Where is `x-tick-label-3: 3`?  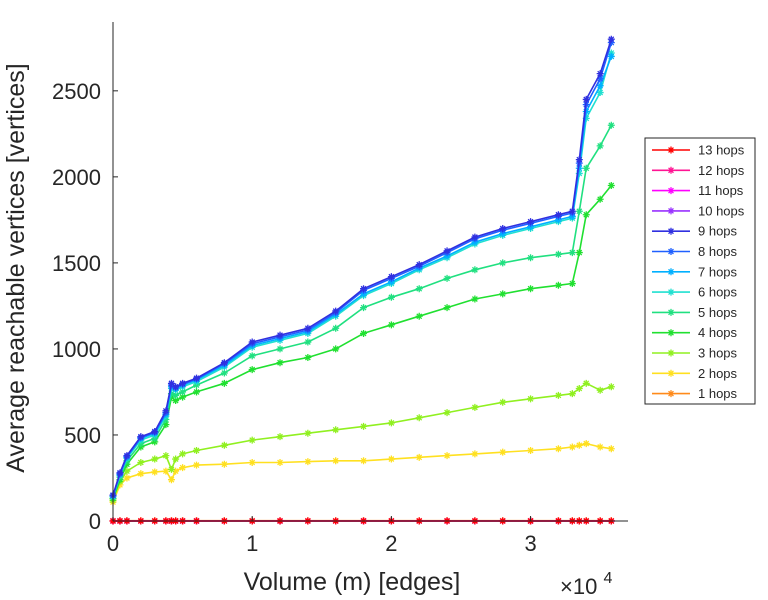 x-tick-label-3: 3 is located at coordinates (530, 543).